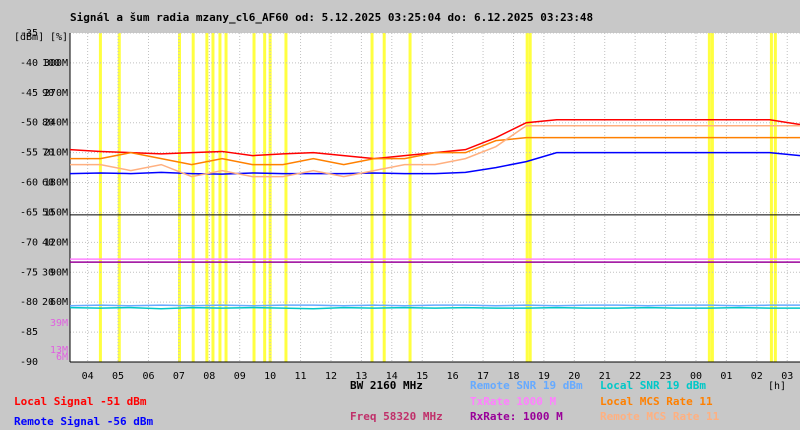 The image size is (800, 430). What do you see at coordinates (48, 242) in the screenshot?
I see `pct-tick-label: 40` at bounding box center [48, 242].